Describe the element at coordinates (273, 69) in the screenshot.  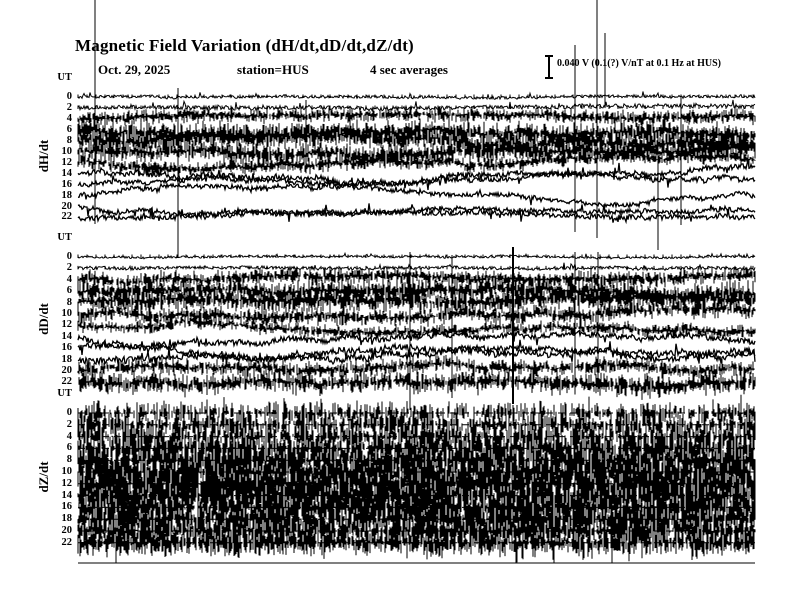
I see `station-label: station=HUS` at that location.